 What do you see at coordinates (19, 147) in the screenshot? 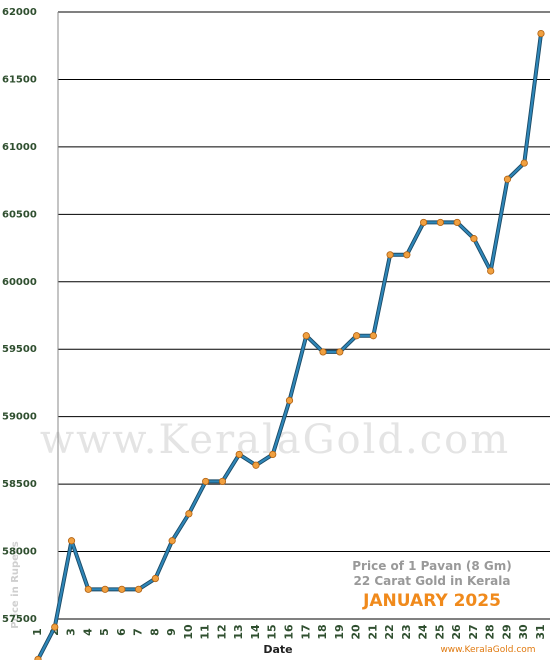
I see `y-tick-label: 61000` at bounding box center [19, 147].